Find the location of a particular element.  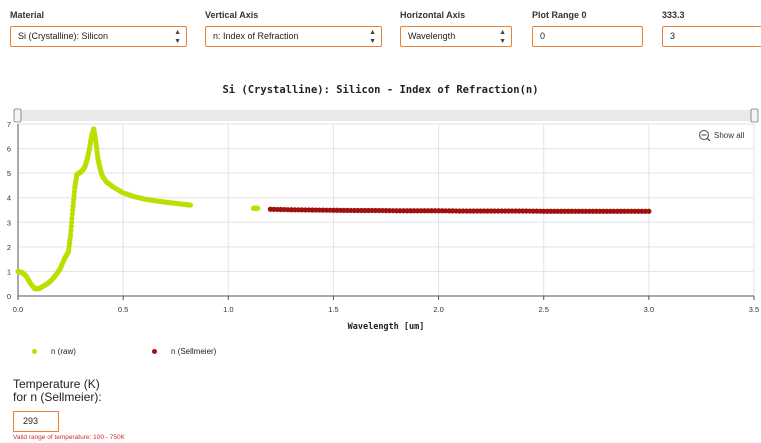

y-tick-label: 6 is located at coordinates (9, 149).